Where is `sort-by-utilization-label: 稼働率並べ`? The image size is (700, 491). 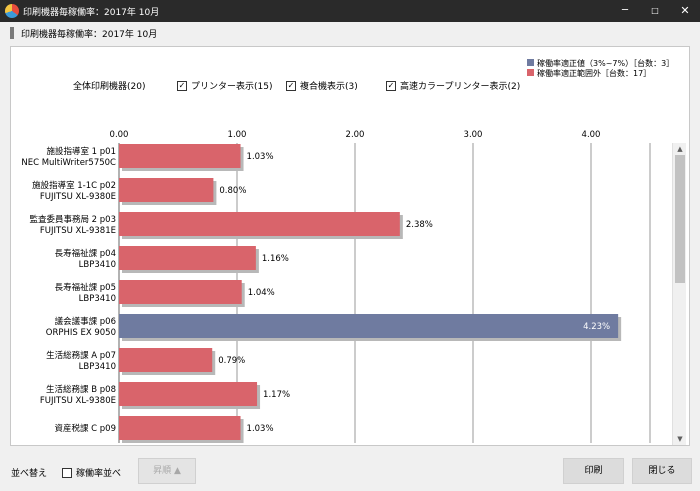
sort-by-utilization-label: 稼働率並べ is located at coordinates (99, 474).